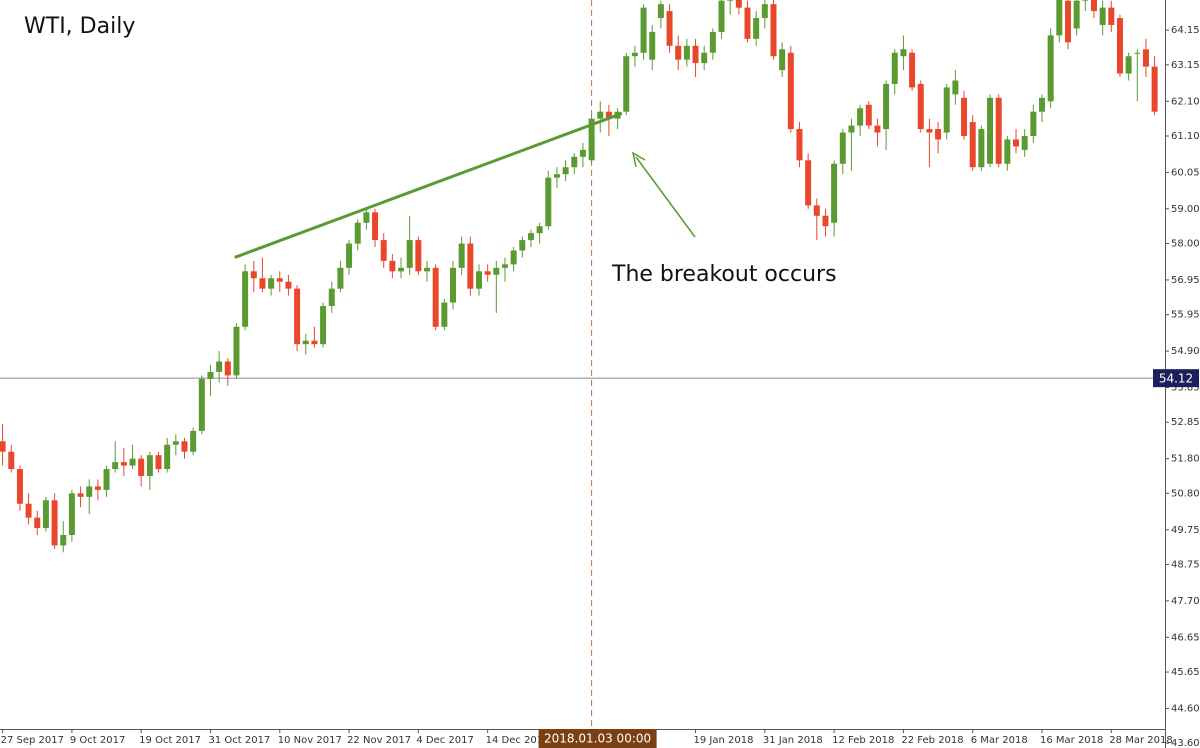 The image size is (1200, 748). What do you see at coordinates (1185, 172) in the screenshot?
I see `y-tick-label: 60.05` at bounding box center [1185, 172].